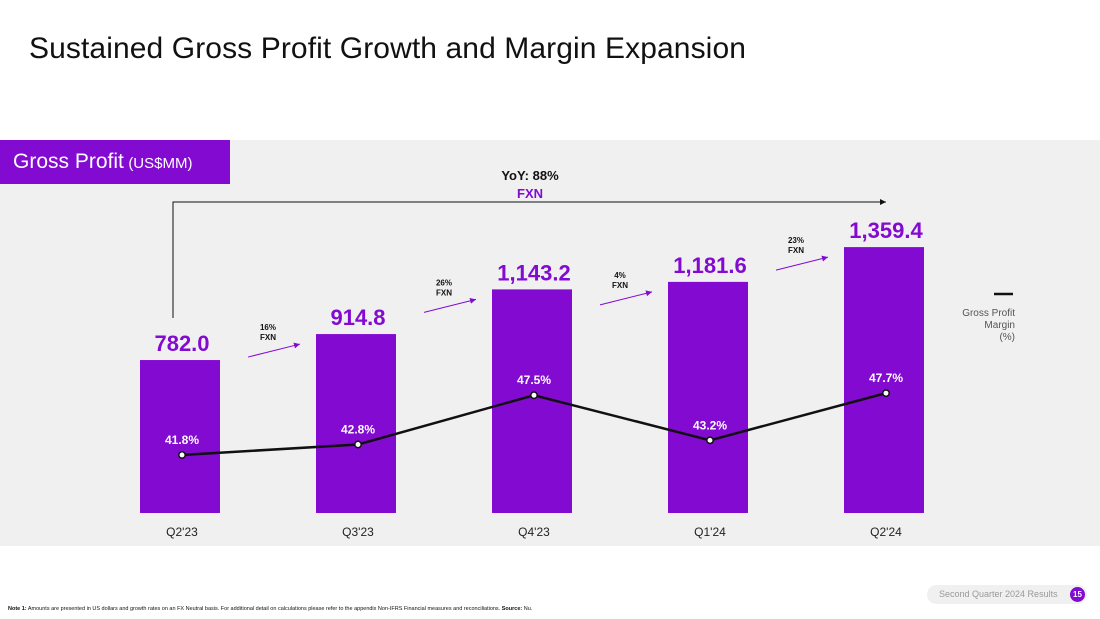 The image size is (1100, 619). I want to click on growth-value-3: 23%, so click(796, 240).